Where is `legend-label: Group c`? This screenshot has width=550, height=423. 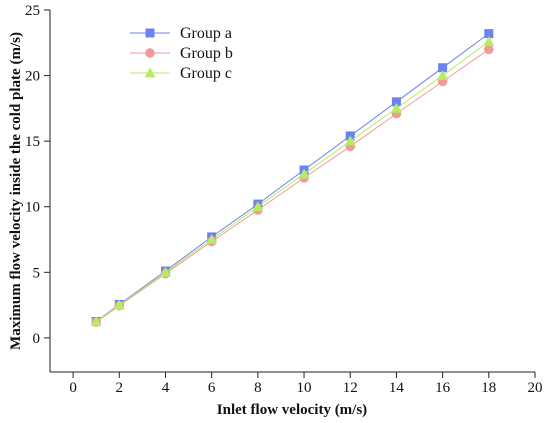 legend-label: Group c is located at coordinates (206, 73).